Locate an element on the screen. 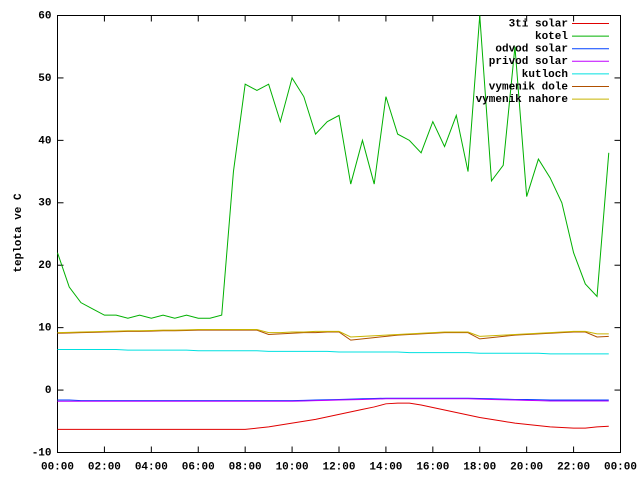 The width and height of the screenshot is (640, 480). y-tick-label: -10 is located at coordinates (42, 453).